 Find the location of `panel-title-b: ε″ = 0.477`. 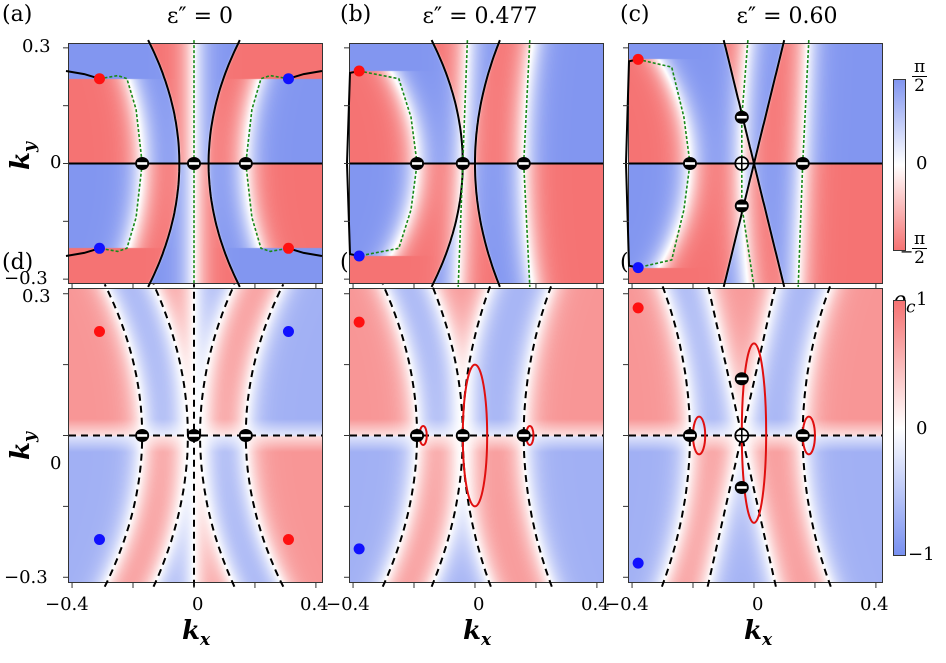

panel-title-b: ε″ = 0.477 is located at coordinates (480, 16).